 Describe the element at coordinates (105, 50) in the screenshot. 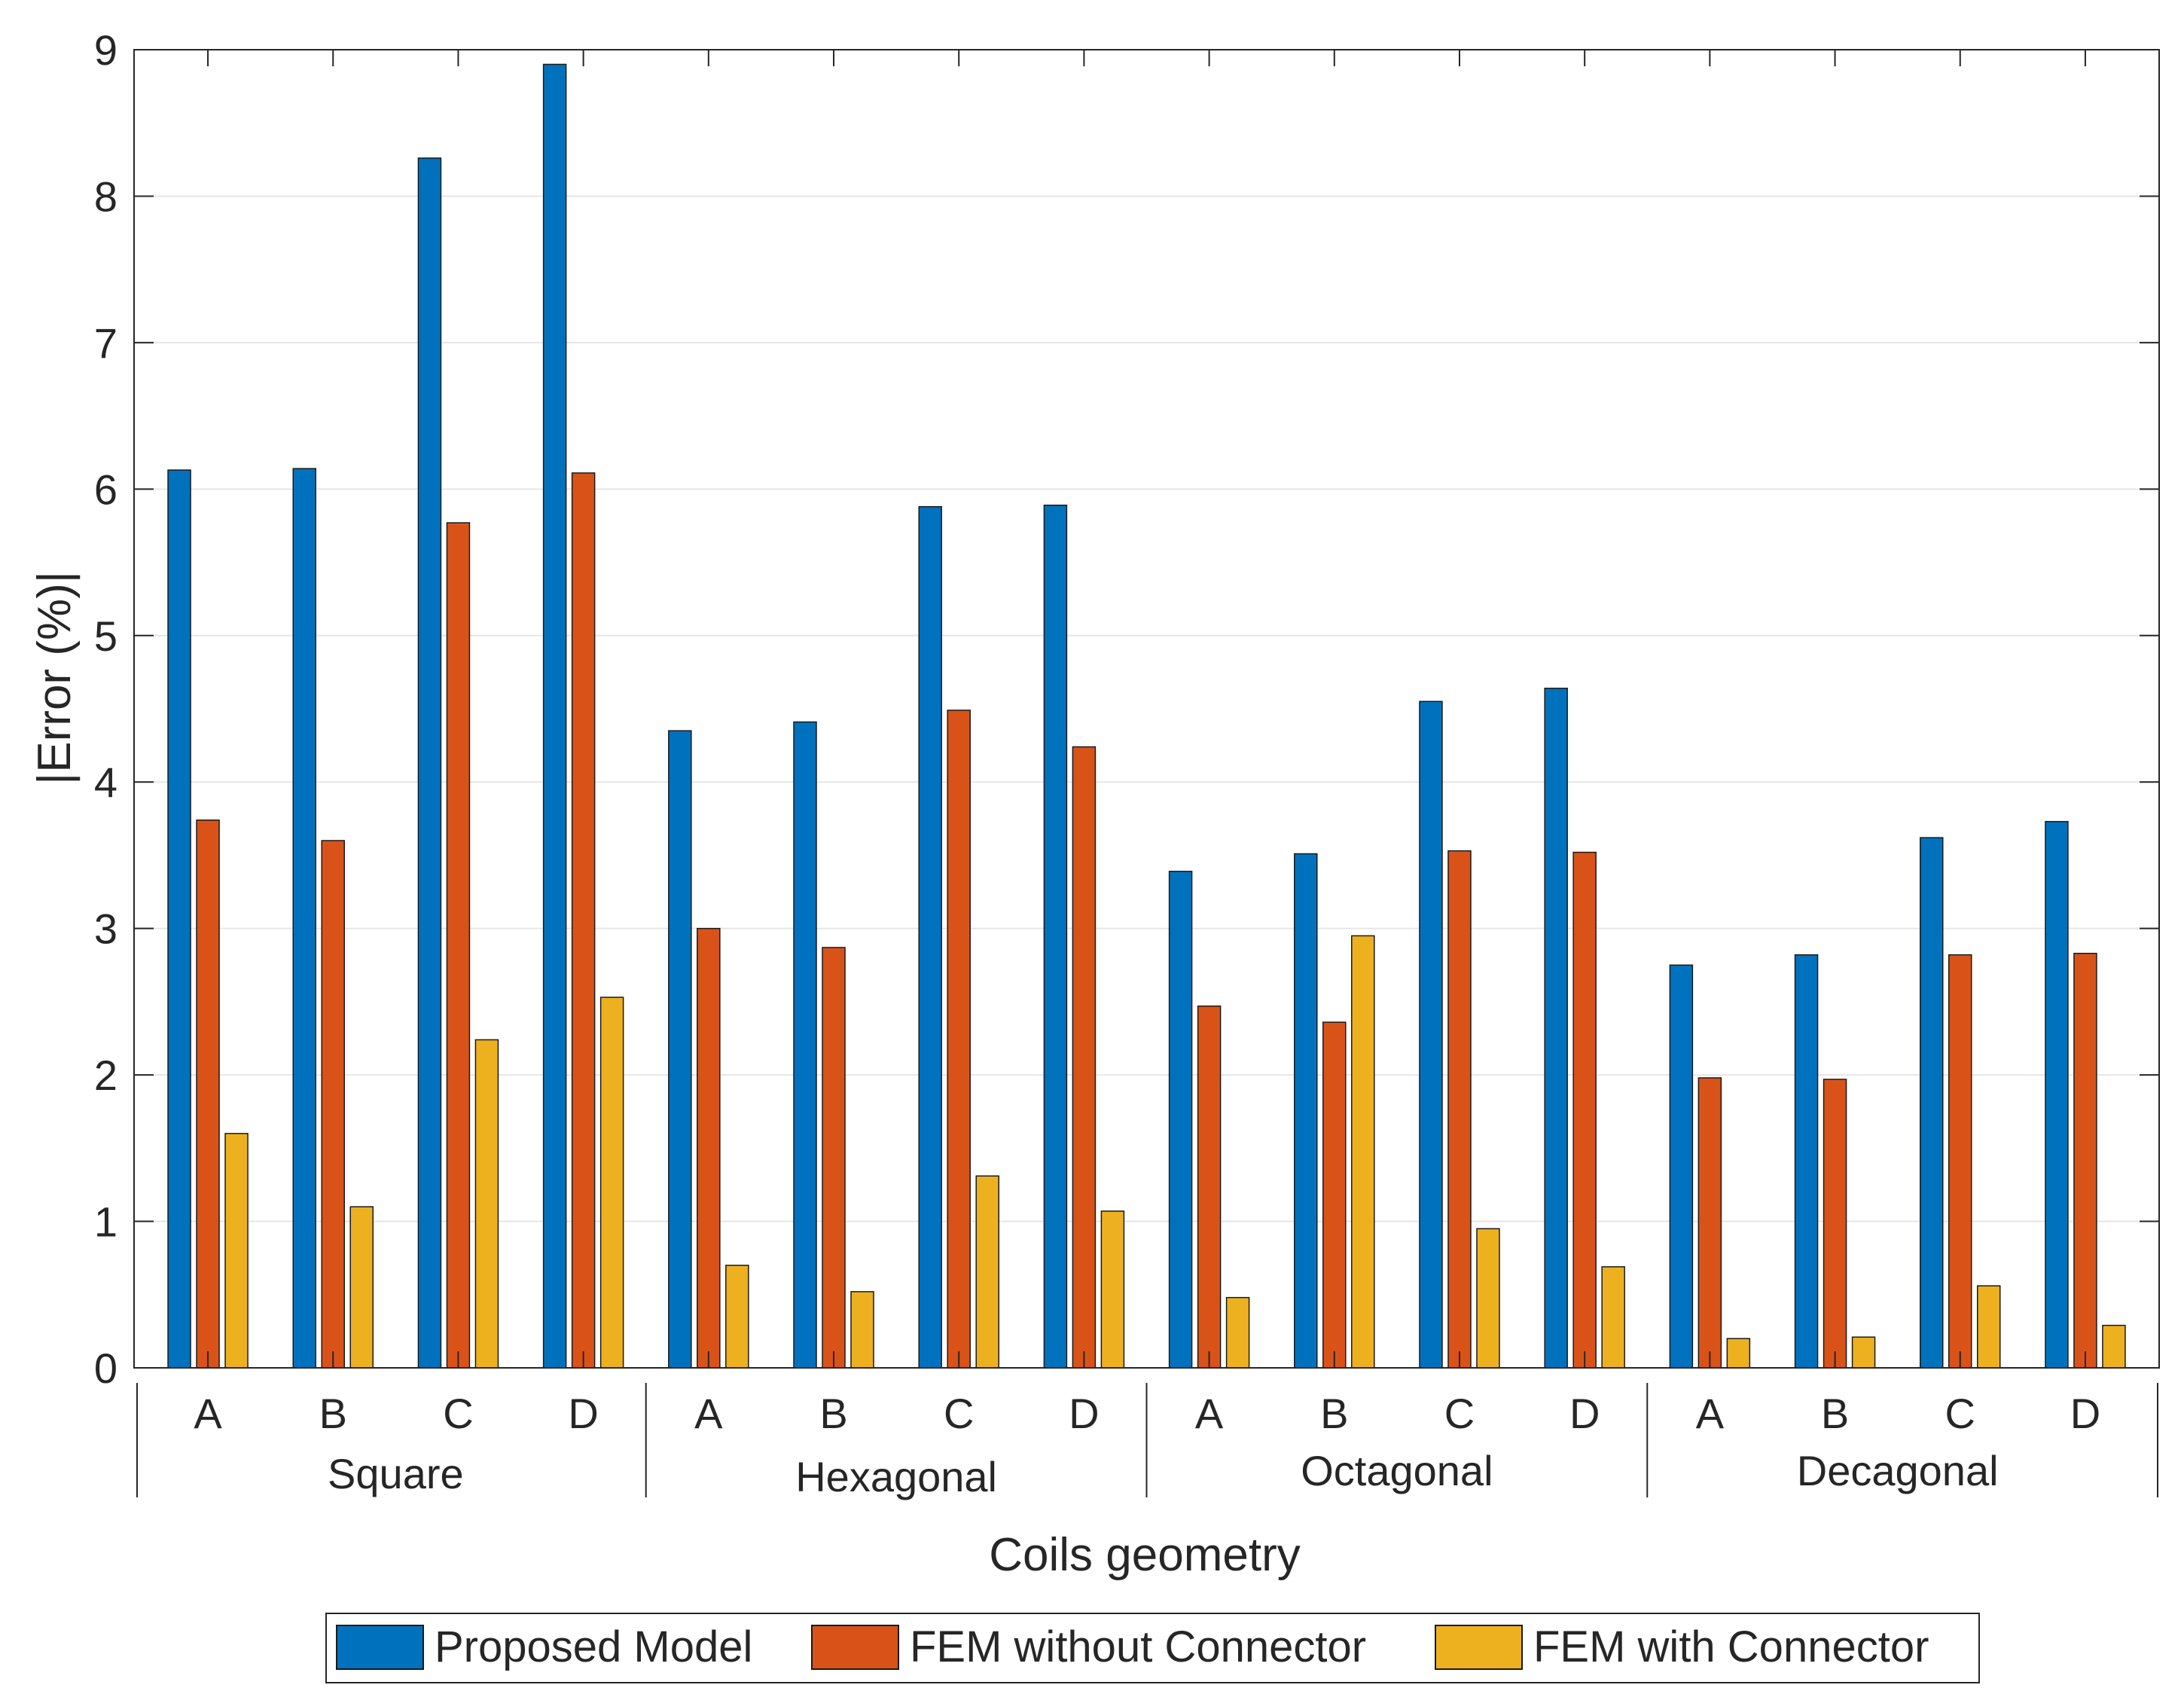

I see `y-tick-label: 9` at that location.